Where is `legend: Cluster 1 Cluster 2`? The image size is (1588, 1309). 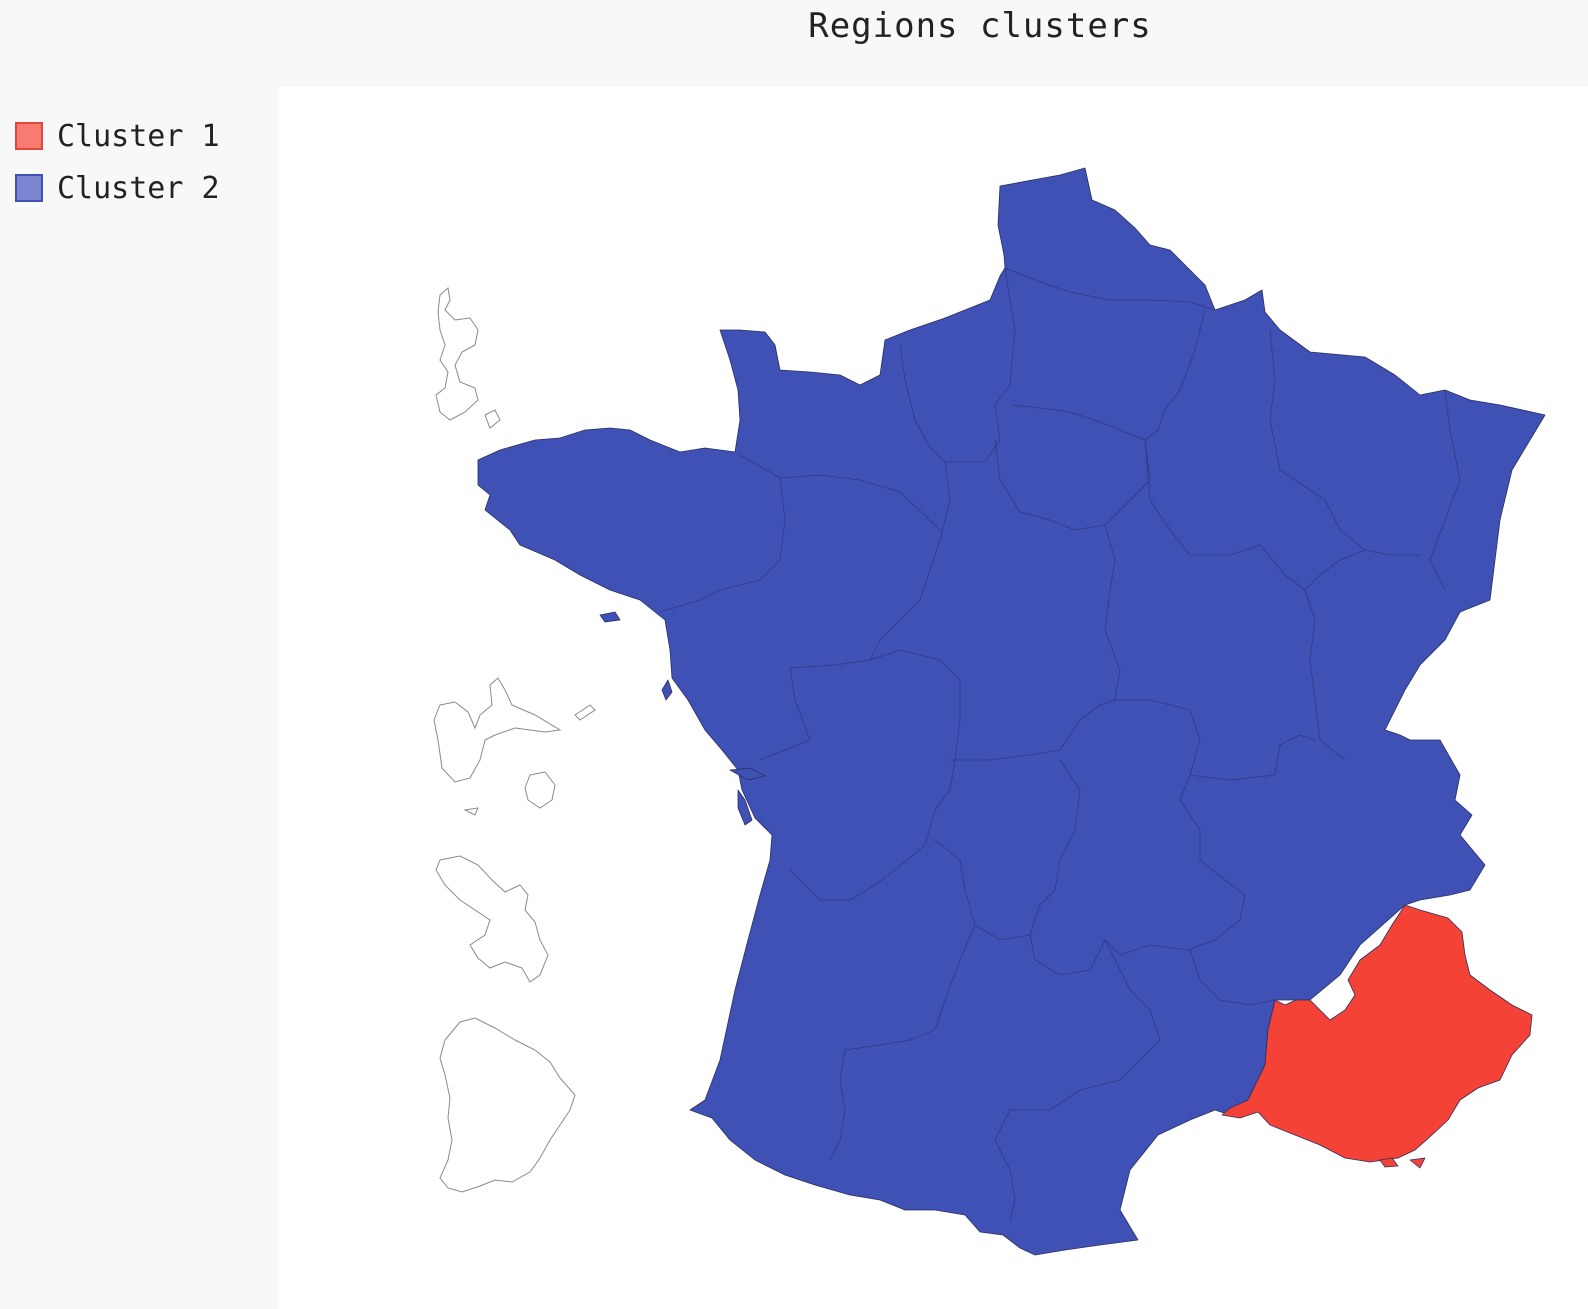
legend: Cluster 1 Cluster 2 is located at coordinates (117, 162).